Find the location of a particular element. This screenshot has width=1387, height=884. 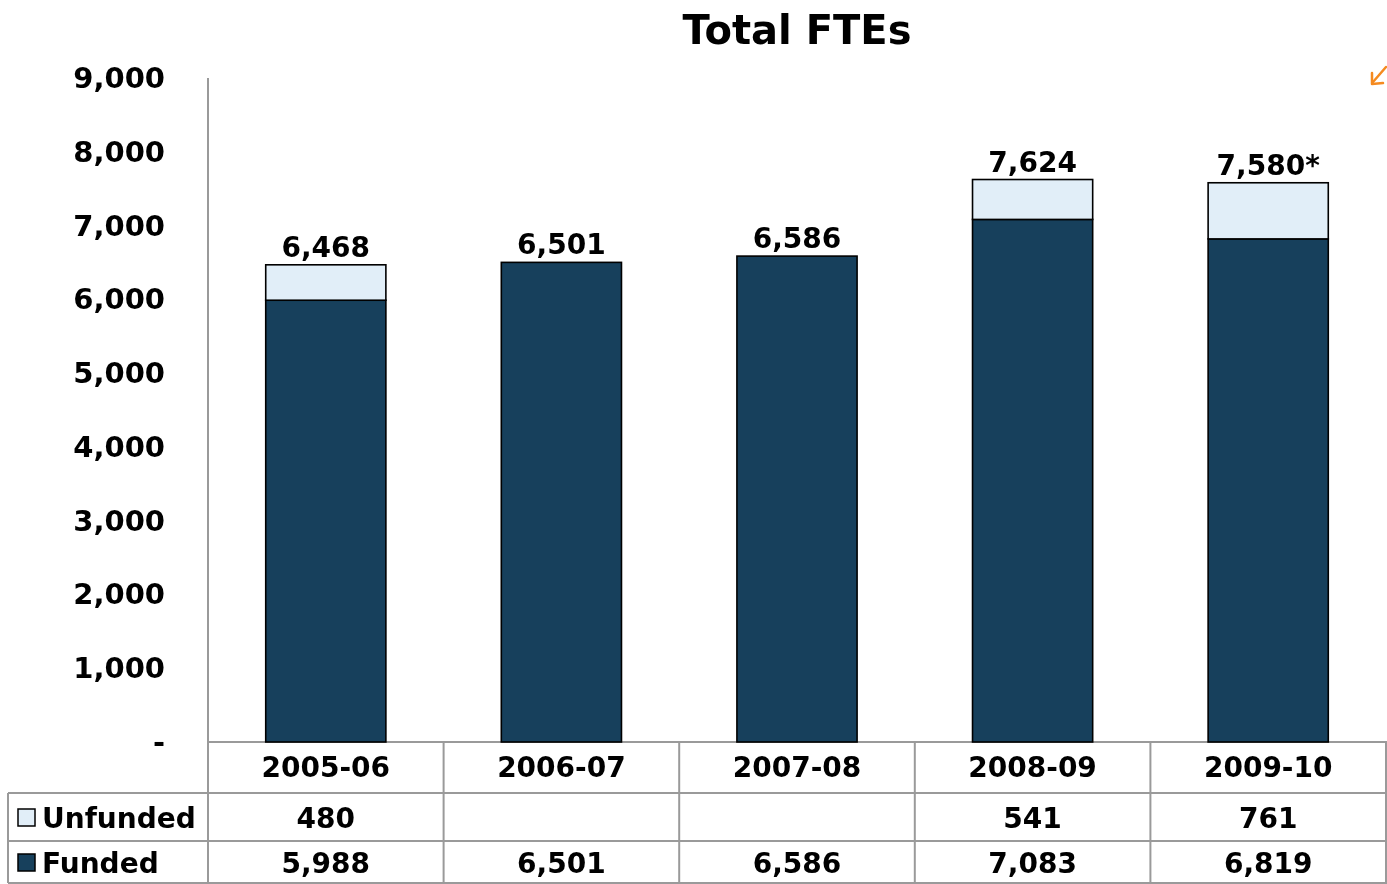

data-label: 480 is located at coordinates (326, 818).